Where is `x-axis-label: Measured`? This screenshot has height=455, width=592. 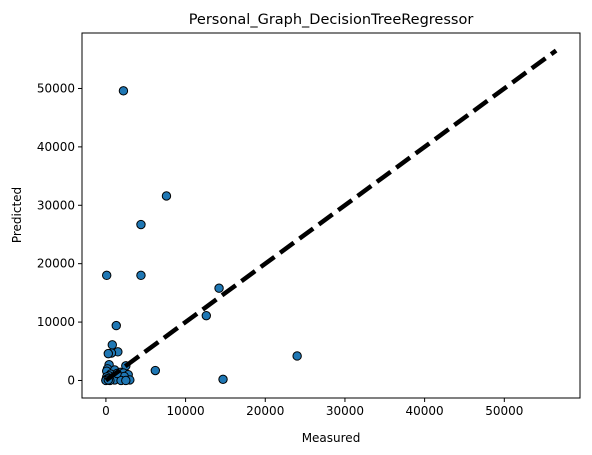
x-axis-label: Measured is located at coordinates (331, 438).